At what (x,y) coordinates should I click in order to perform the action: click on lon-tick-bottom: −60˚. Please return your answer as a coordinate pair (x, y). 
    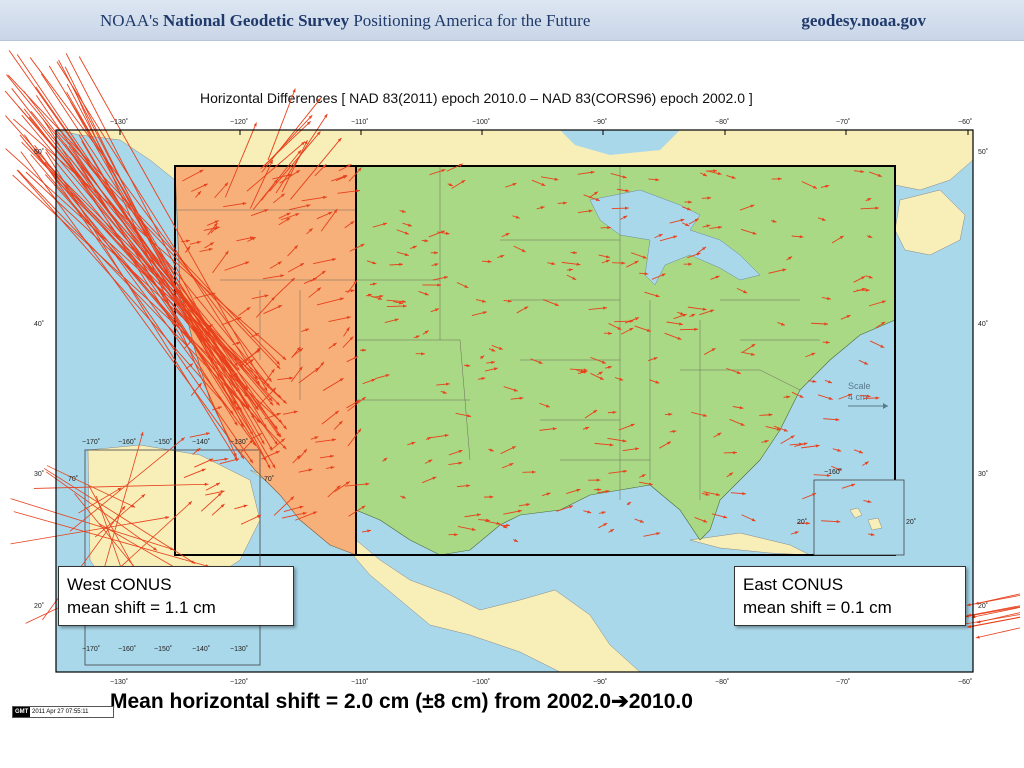
    Looking at the image, I should click on (965, 682).